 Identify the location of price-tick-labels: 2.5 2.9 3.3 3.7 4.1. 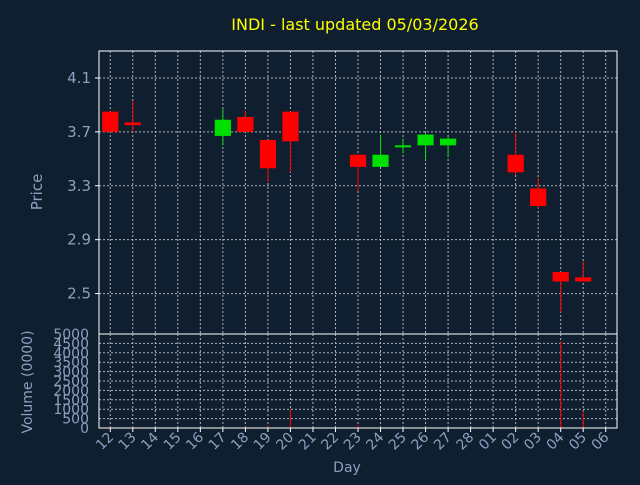
(83, 186).